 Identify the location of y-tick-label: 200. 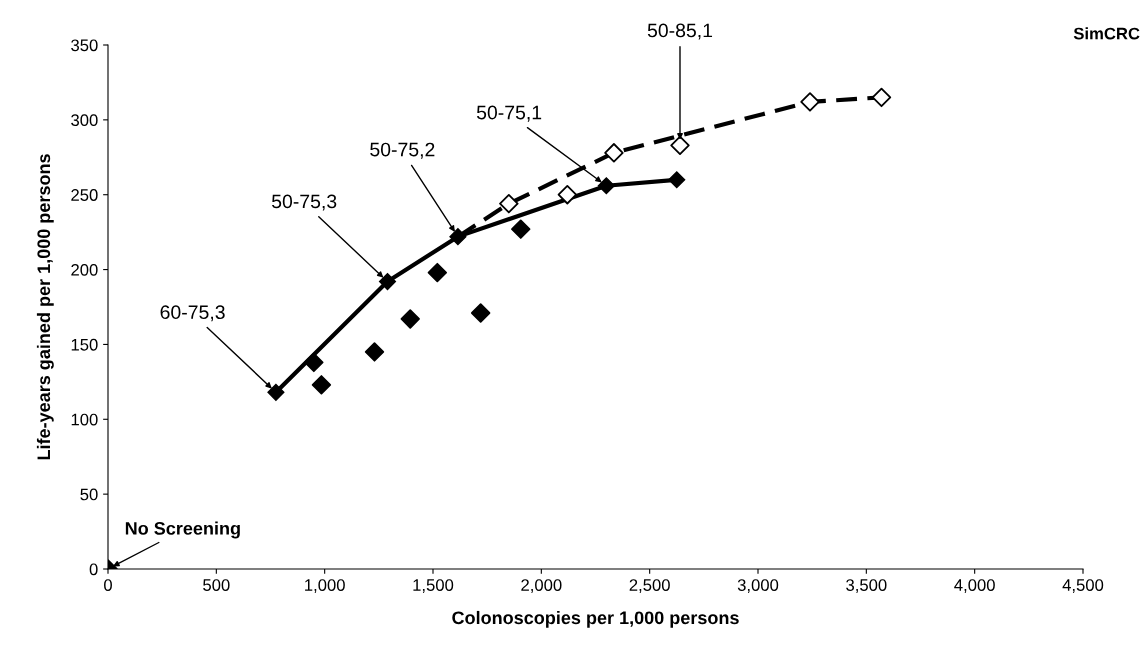
(84, 269).